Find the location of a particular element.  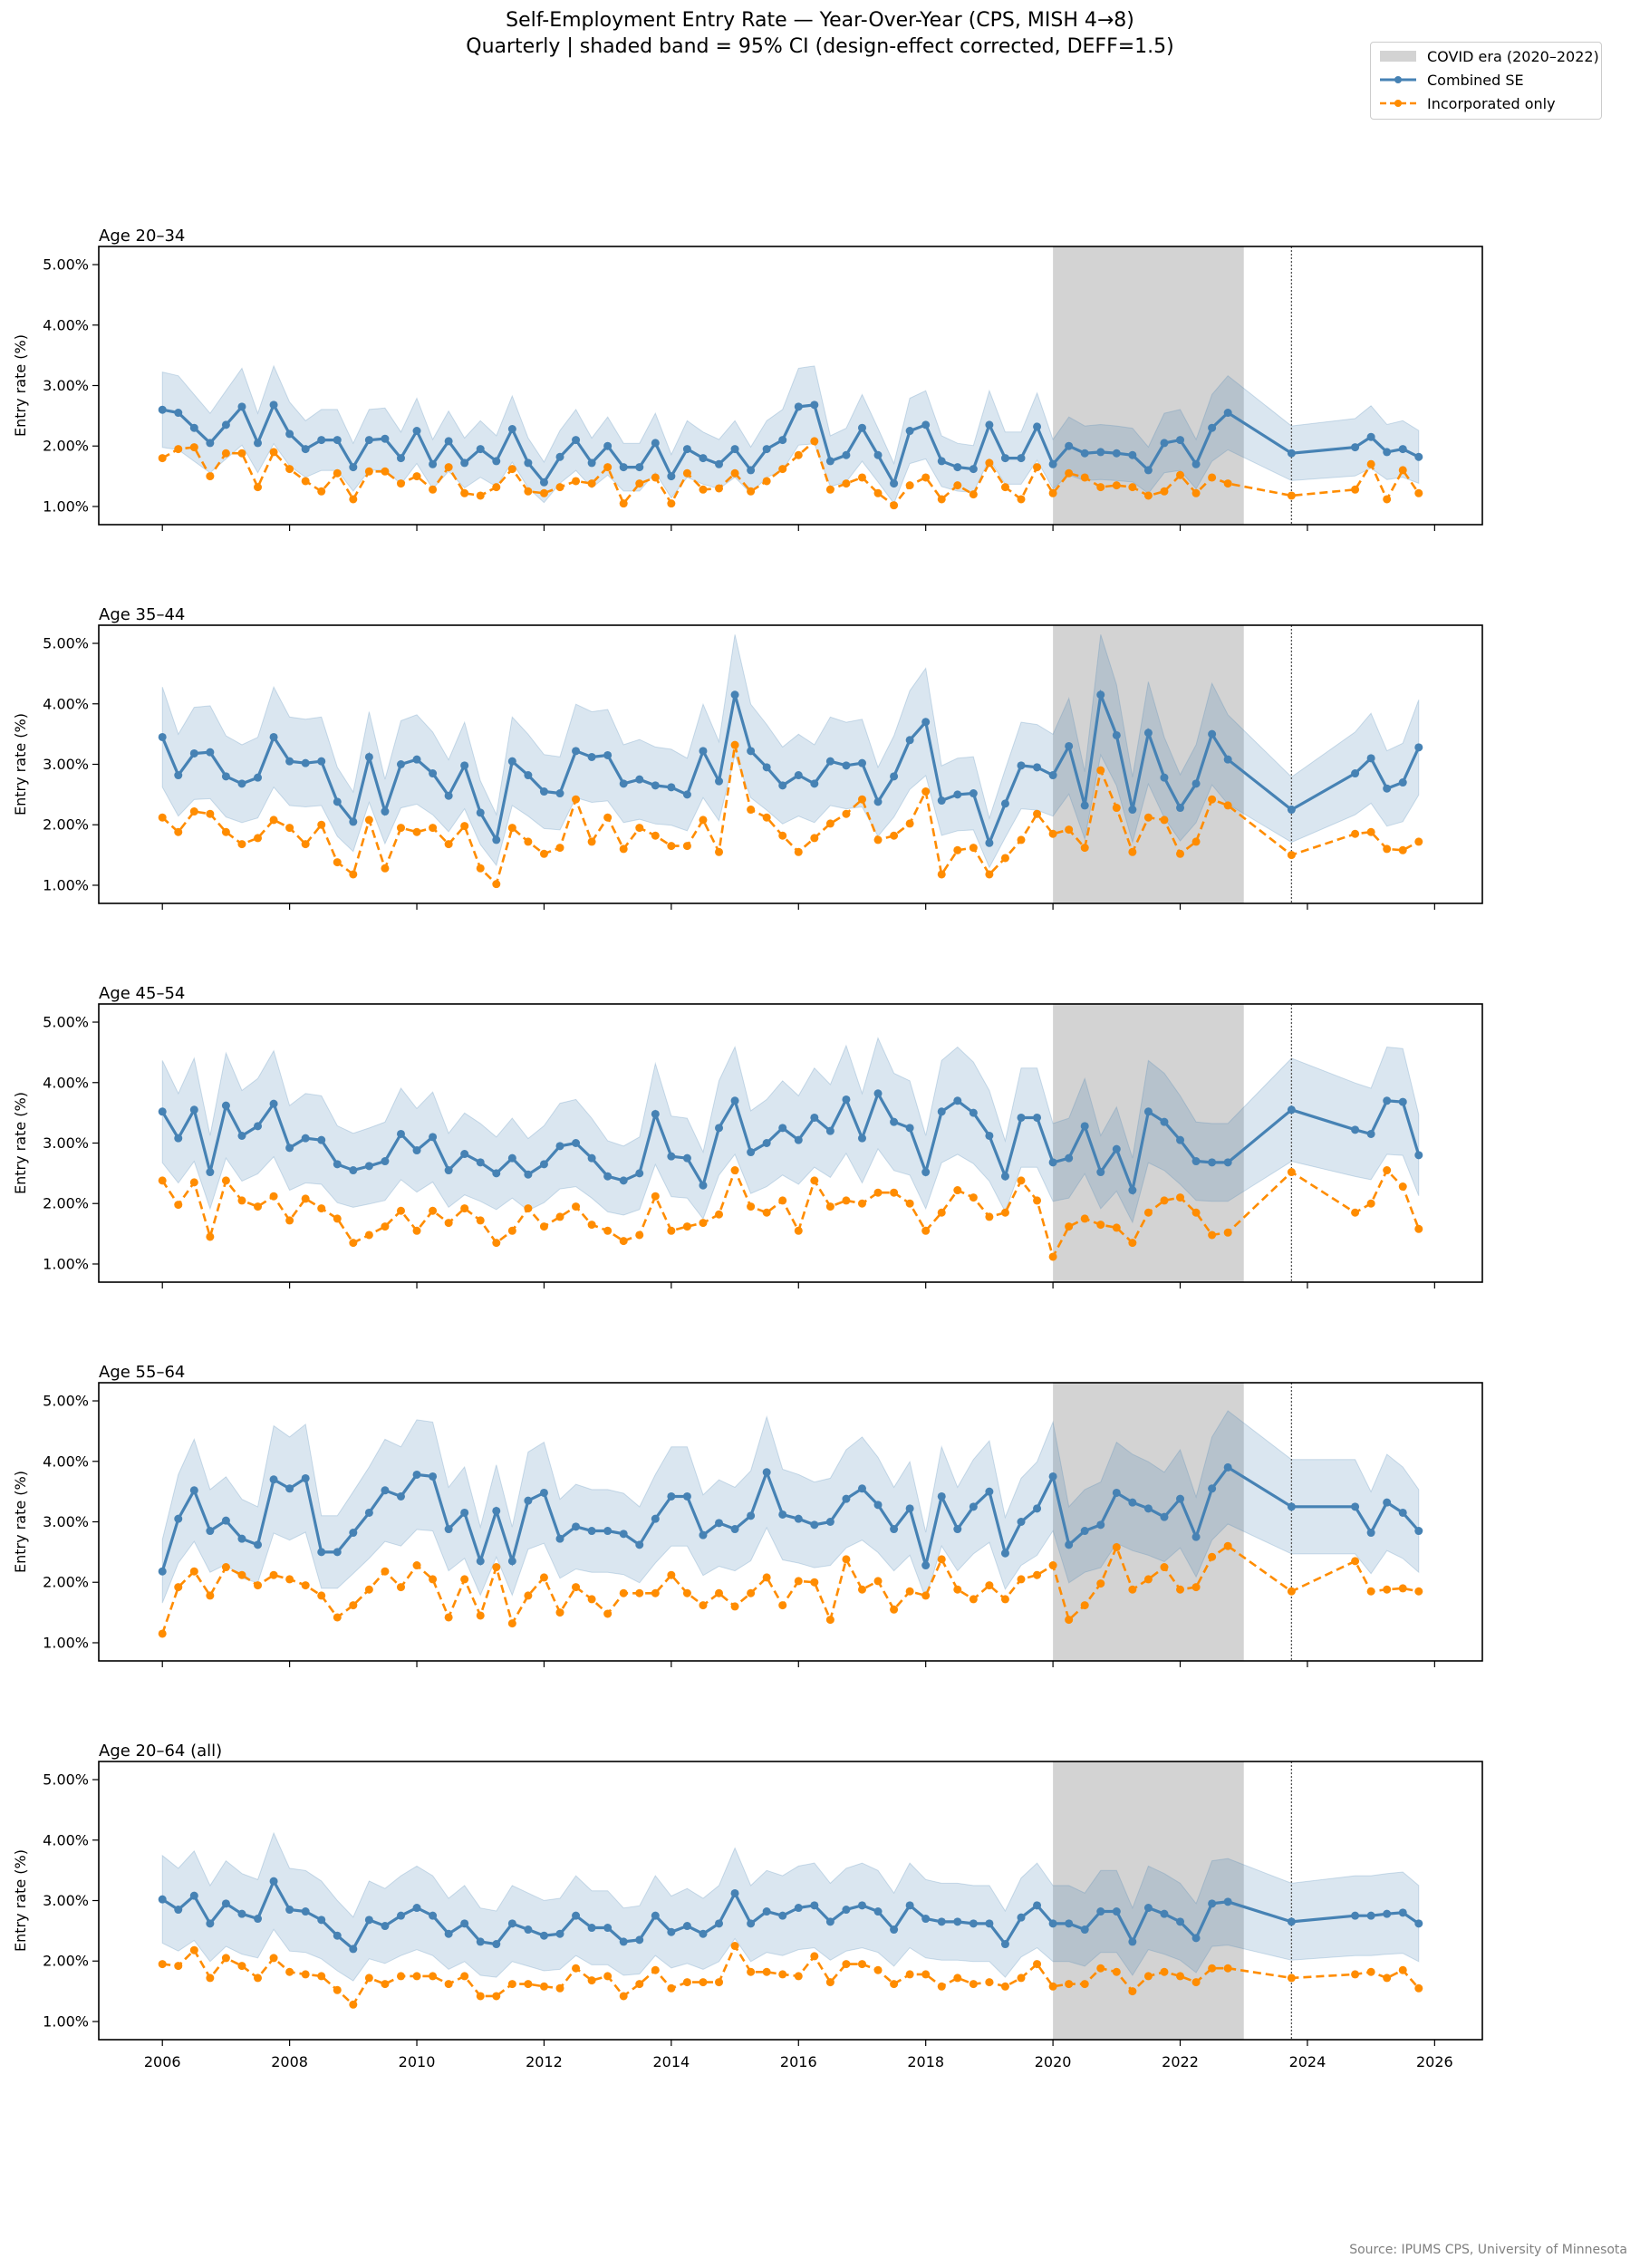

ci-band is located at coordinates (791, 751).